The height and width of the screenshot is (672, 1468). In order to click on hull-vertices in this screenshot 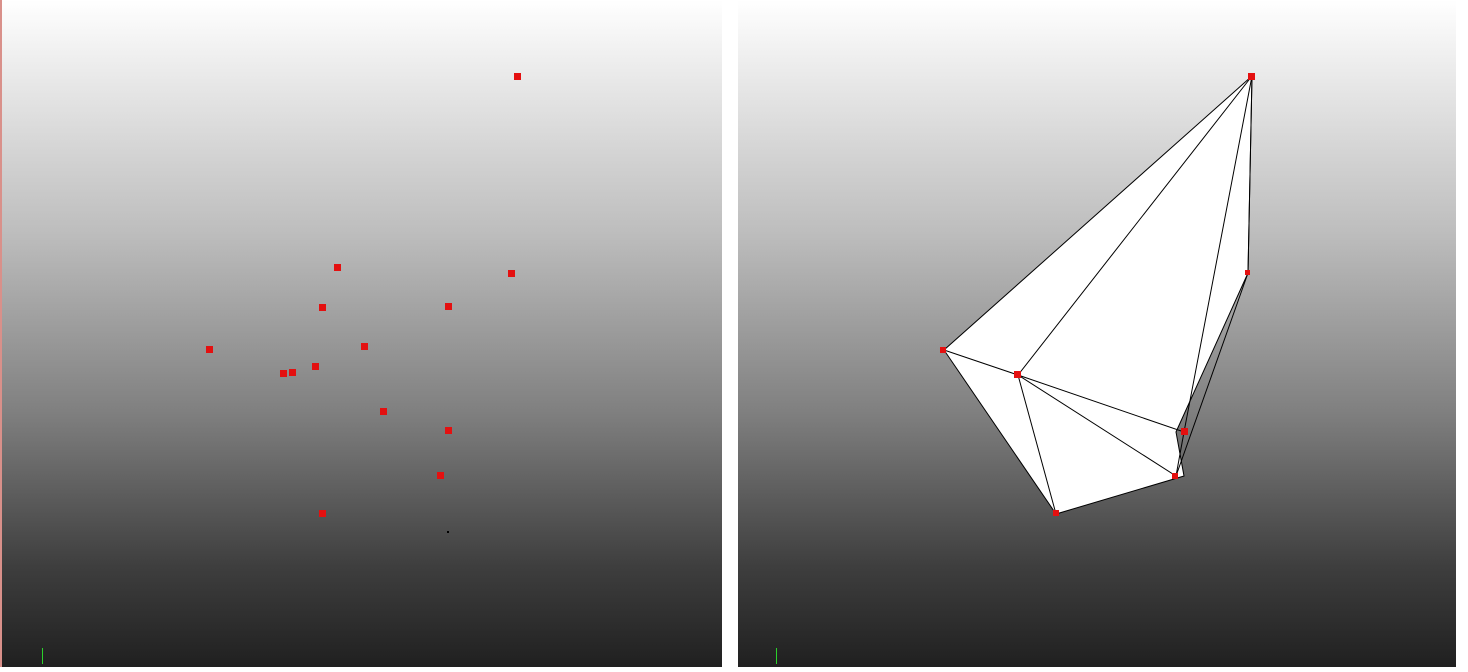, I will do `click(1097, 294)`.